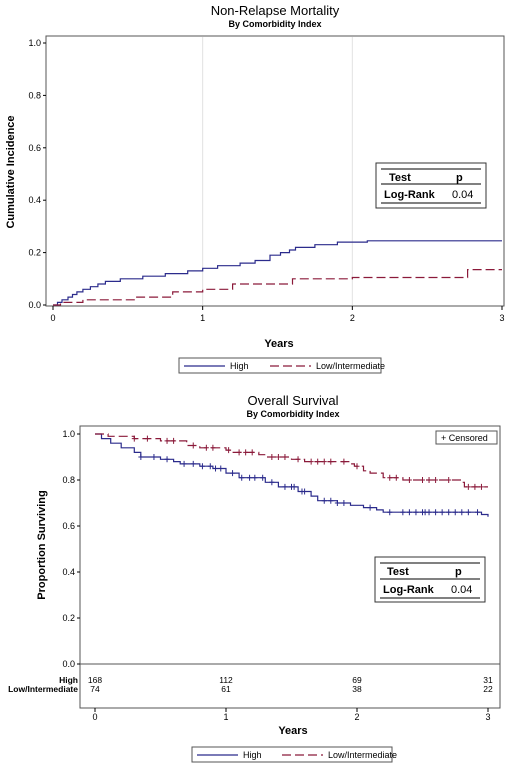 This screenshot has width=520, height=764. Describe the element at coordinates (226, 689) in the screenshot. I see `os-at-risk-count: 61` at that location.